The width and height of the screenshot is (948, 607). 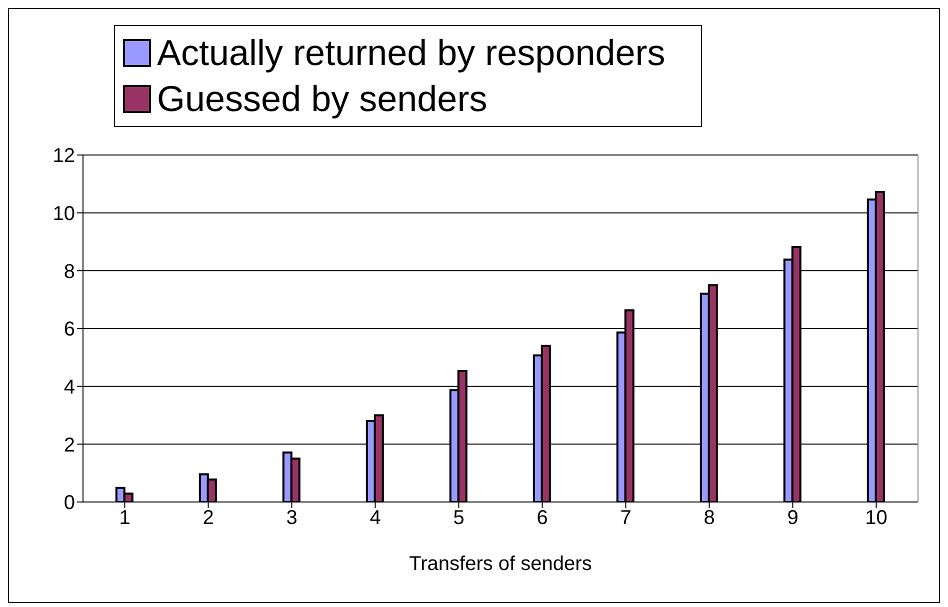 I want to click on x-tick-label: 7, so click(x=626, y=518).